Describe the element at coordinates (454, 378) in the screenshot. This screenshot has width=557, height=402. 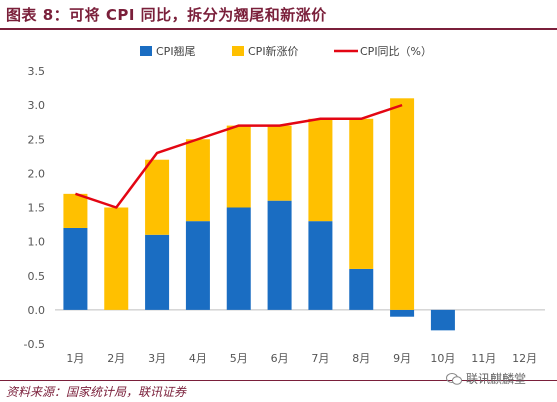
I see `wechat-icon` at that location.